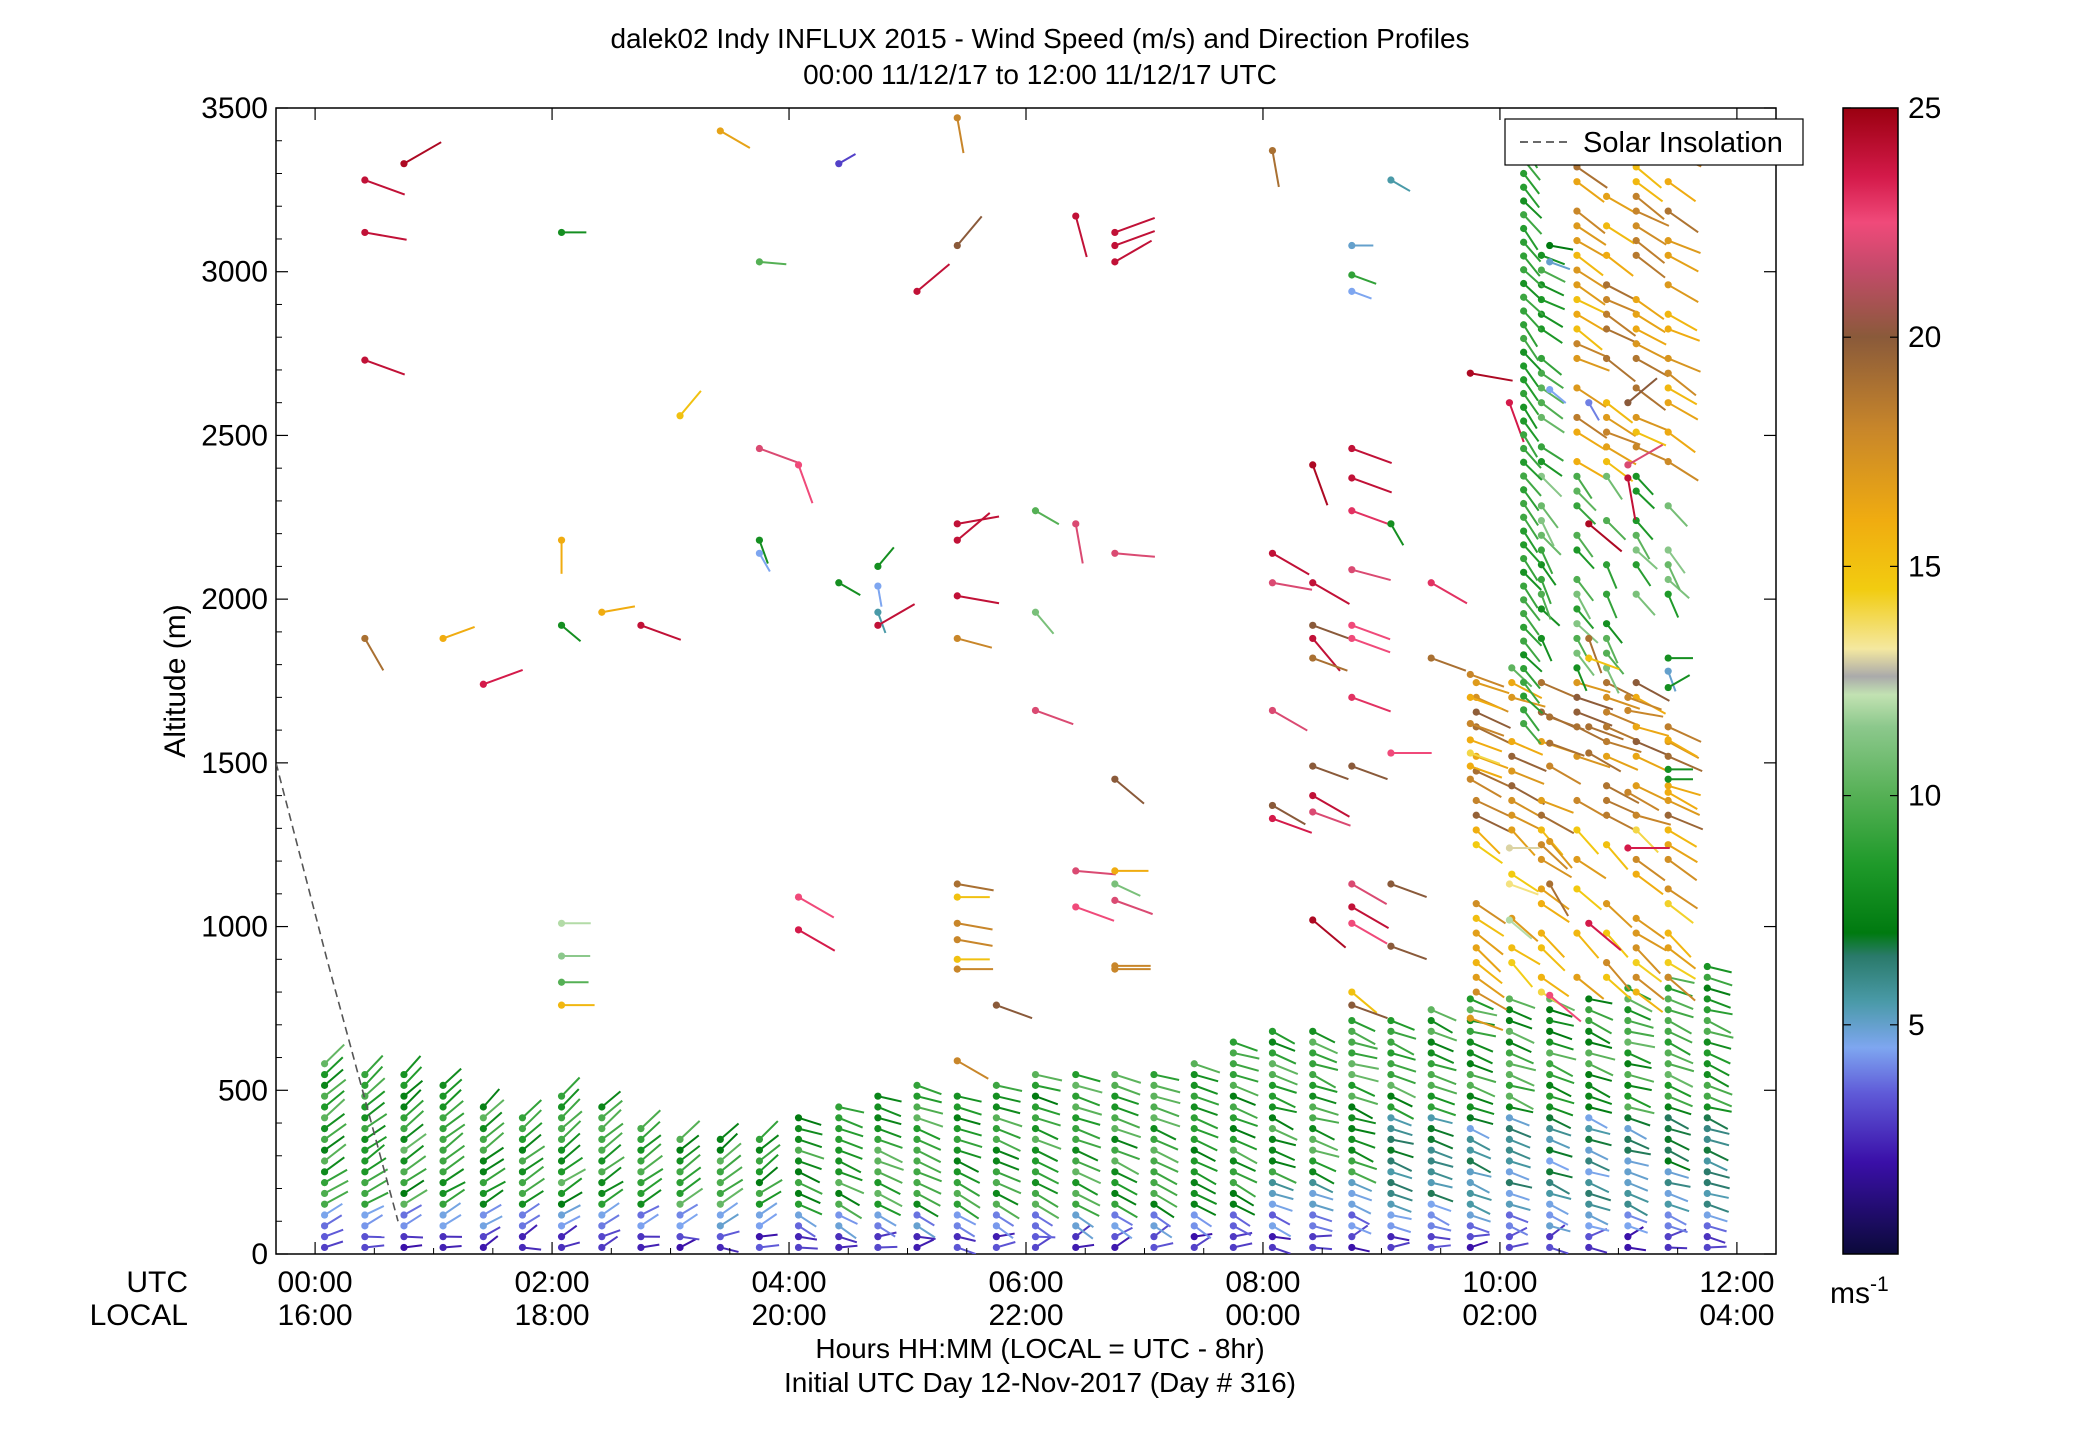 Image resolution: width=2098 pixels, height=1430 pixels. Describe the element at coordinates (175, 680) in the screenshot. I see `y-axis-label: Altitude (m)` at that location.